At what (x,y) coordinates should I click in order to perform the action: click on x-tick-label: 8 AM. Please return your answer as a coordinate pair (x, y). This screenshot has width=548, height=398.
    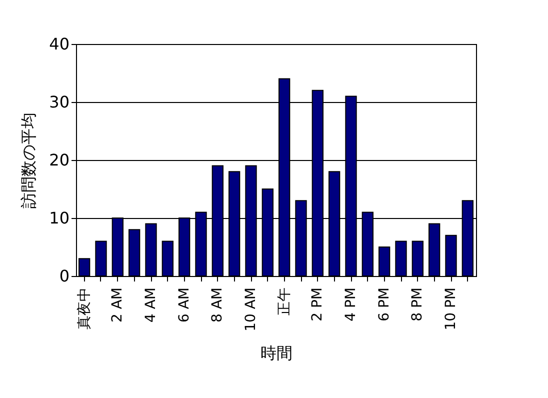
    Looking at the image, I should click on (218, 305).